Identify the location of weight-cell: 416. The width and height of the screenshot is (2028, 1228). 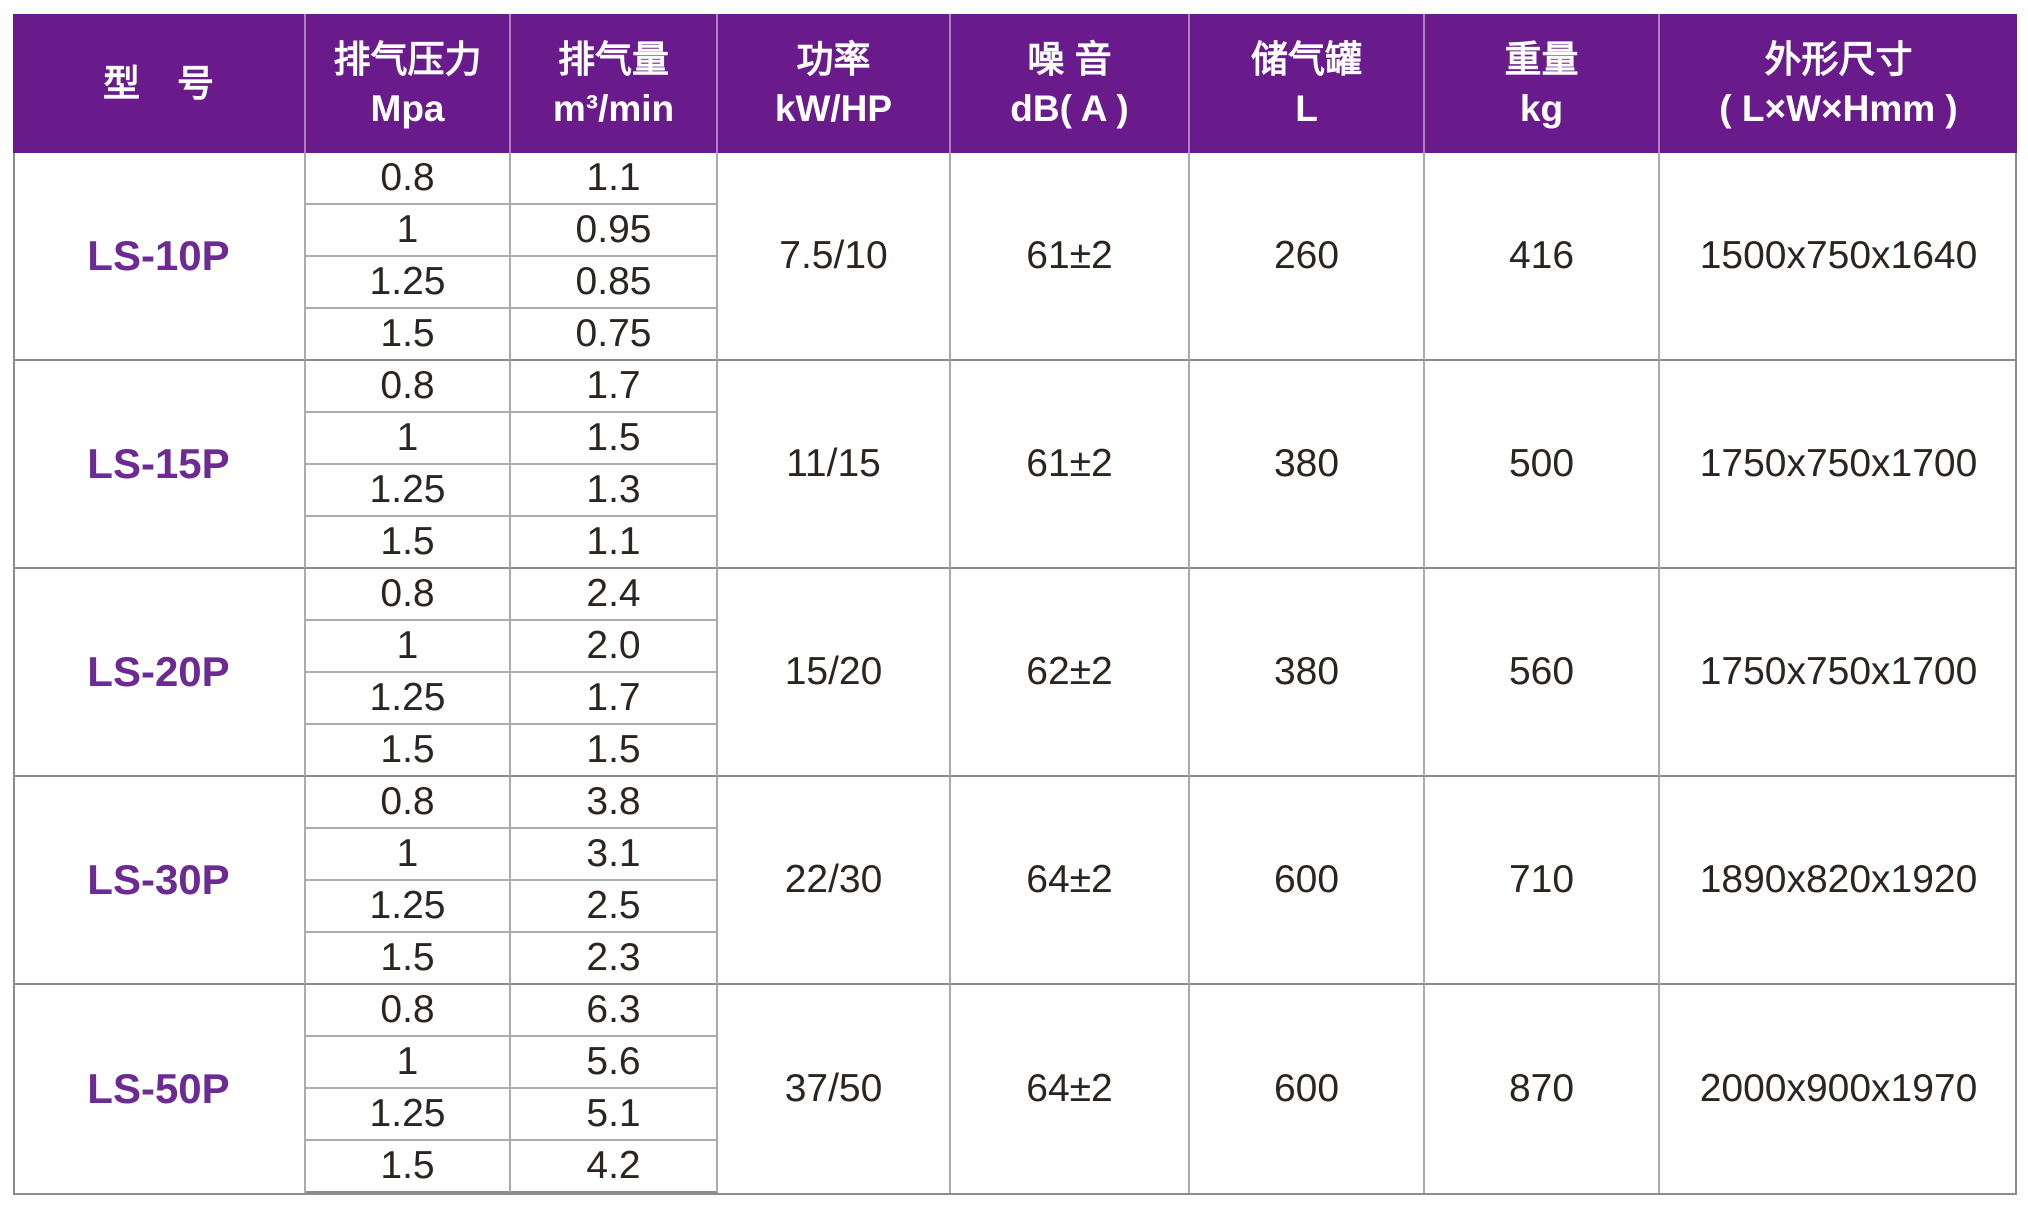
(1542, 257).